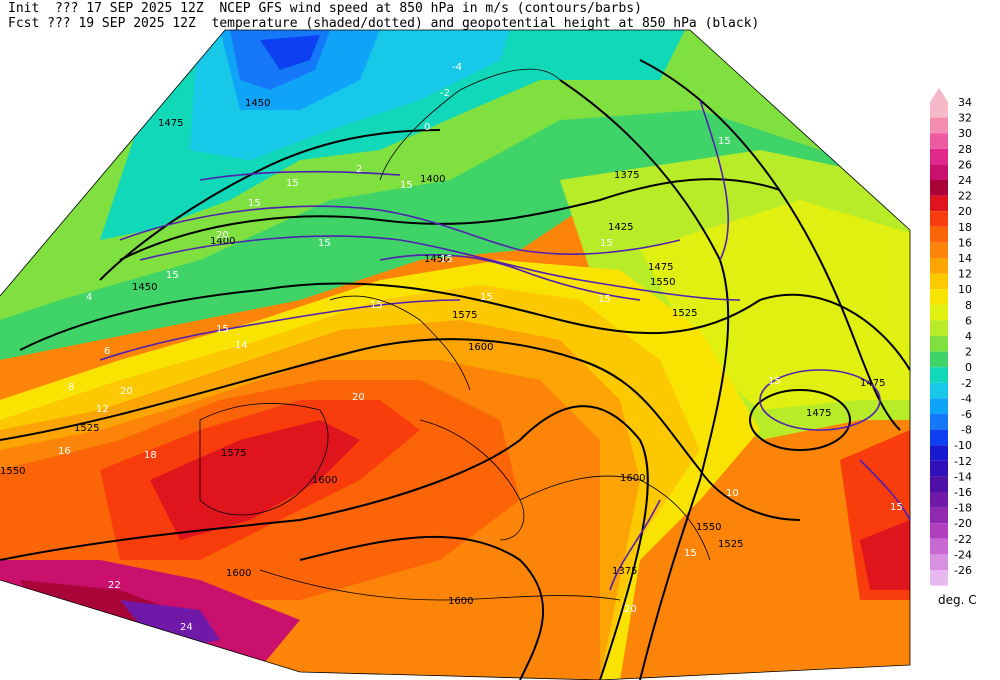  Describe the element at coordinates (963, 492) in the screenshot. I see `legend-label: -16` at that location.